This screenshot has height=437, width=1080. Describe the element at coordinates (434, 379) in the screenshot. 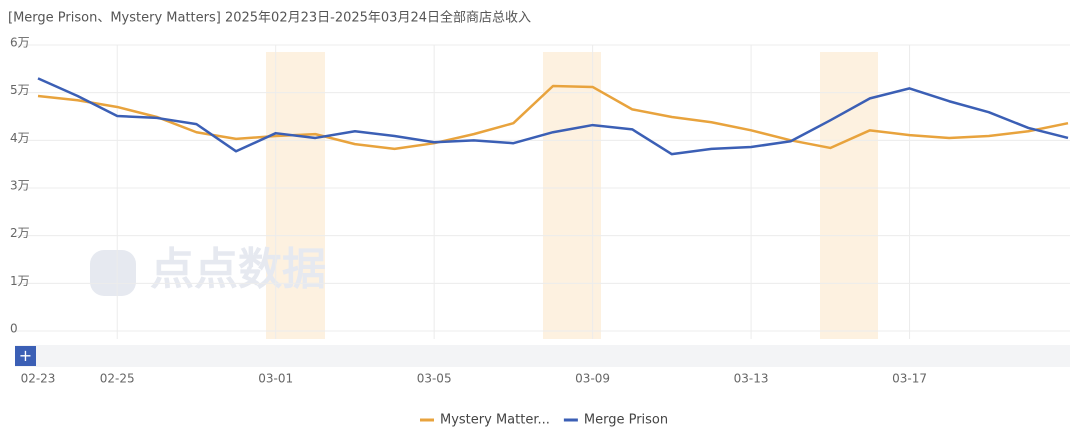

I see `x-tick-label: 03-05` at that location.